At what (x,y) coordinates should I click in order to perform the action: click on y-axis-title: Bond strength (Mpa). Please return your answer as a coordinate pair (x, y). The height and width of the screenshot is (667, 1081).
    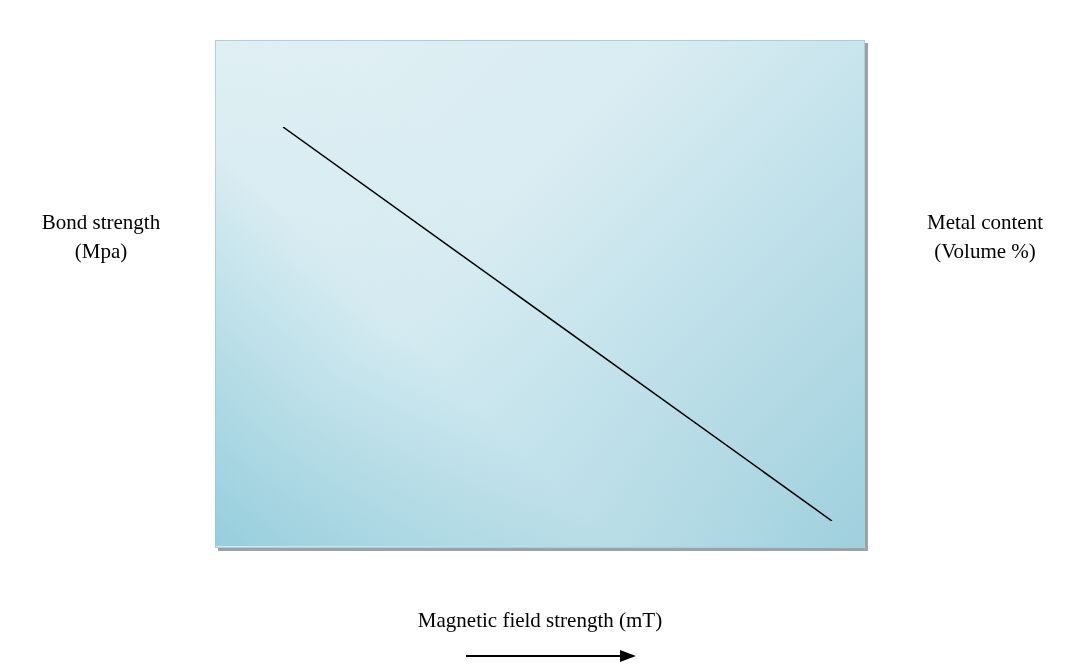
    Looking at the image, I should click on (101, 237).